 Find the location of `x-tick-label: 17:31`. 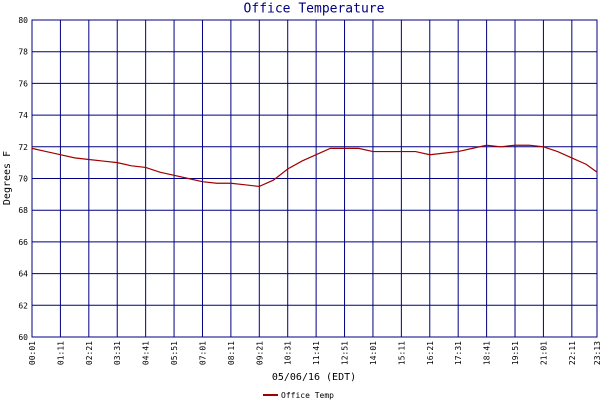

x-tick-label: 17:31 is located at coordinates (458, 353).